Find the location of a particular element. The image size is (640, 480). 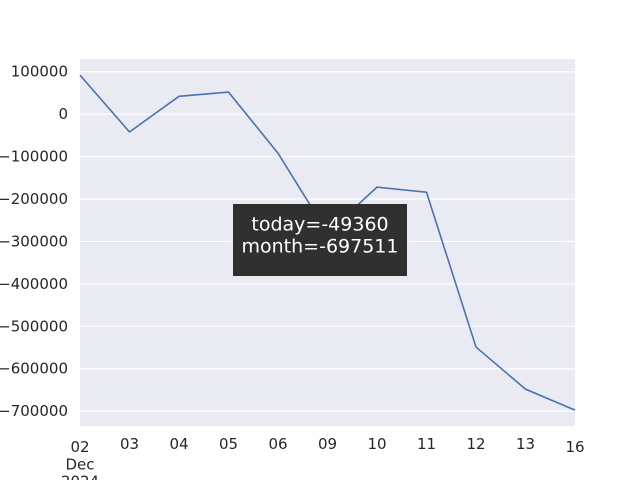

x-tick-label: 03 is located at coordinates (129, 444).